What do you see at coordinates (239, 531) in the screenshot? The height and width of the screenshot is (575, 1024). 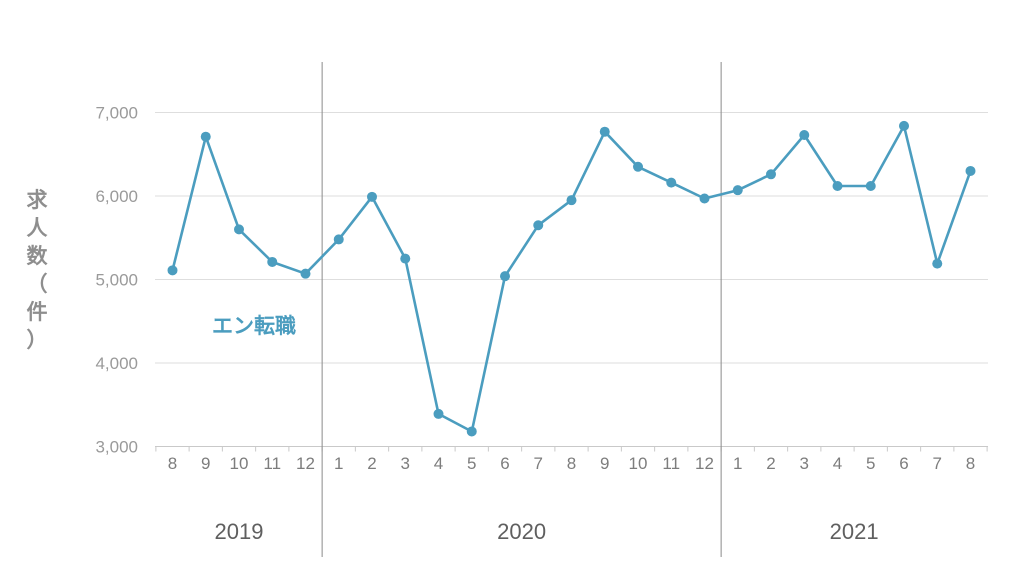 I see `year-label: 2019` at bounding box center [239, 531].